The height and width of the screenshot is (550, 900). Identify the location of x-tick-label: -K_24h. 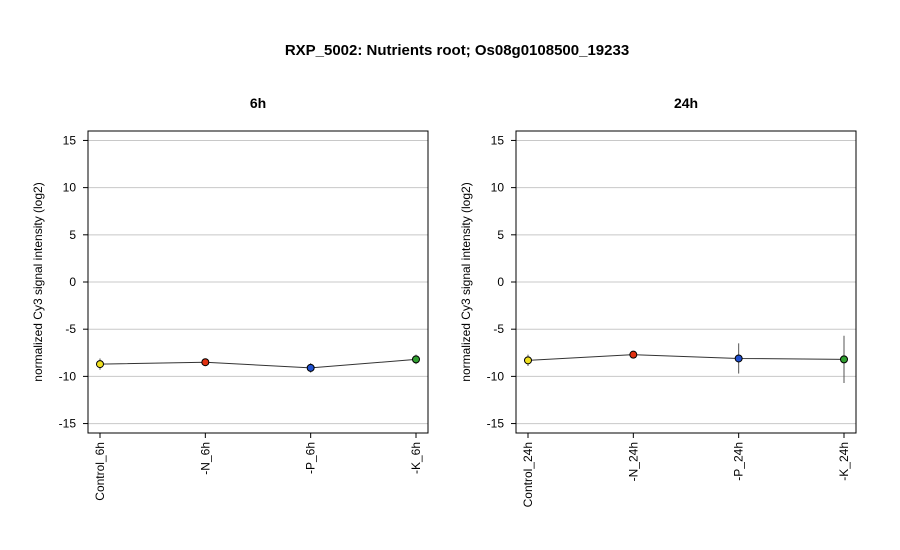
(844, 461).